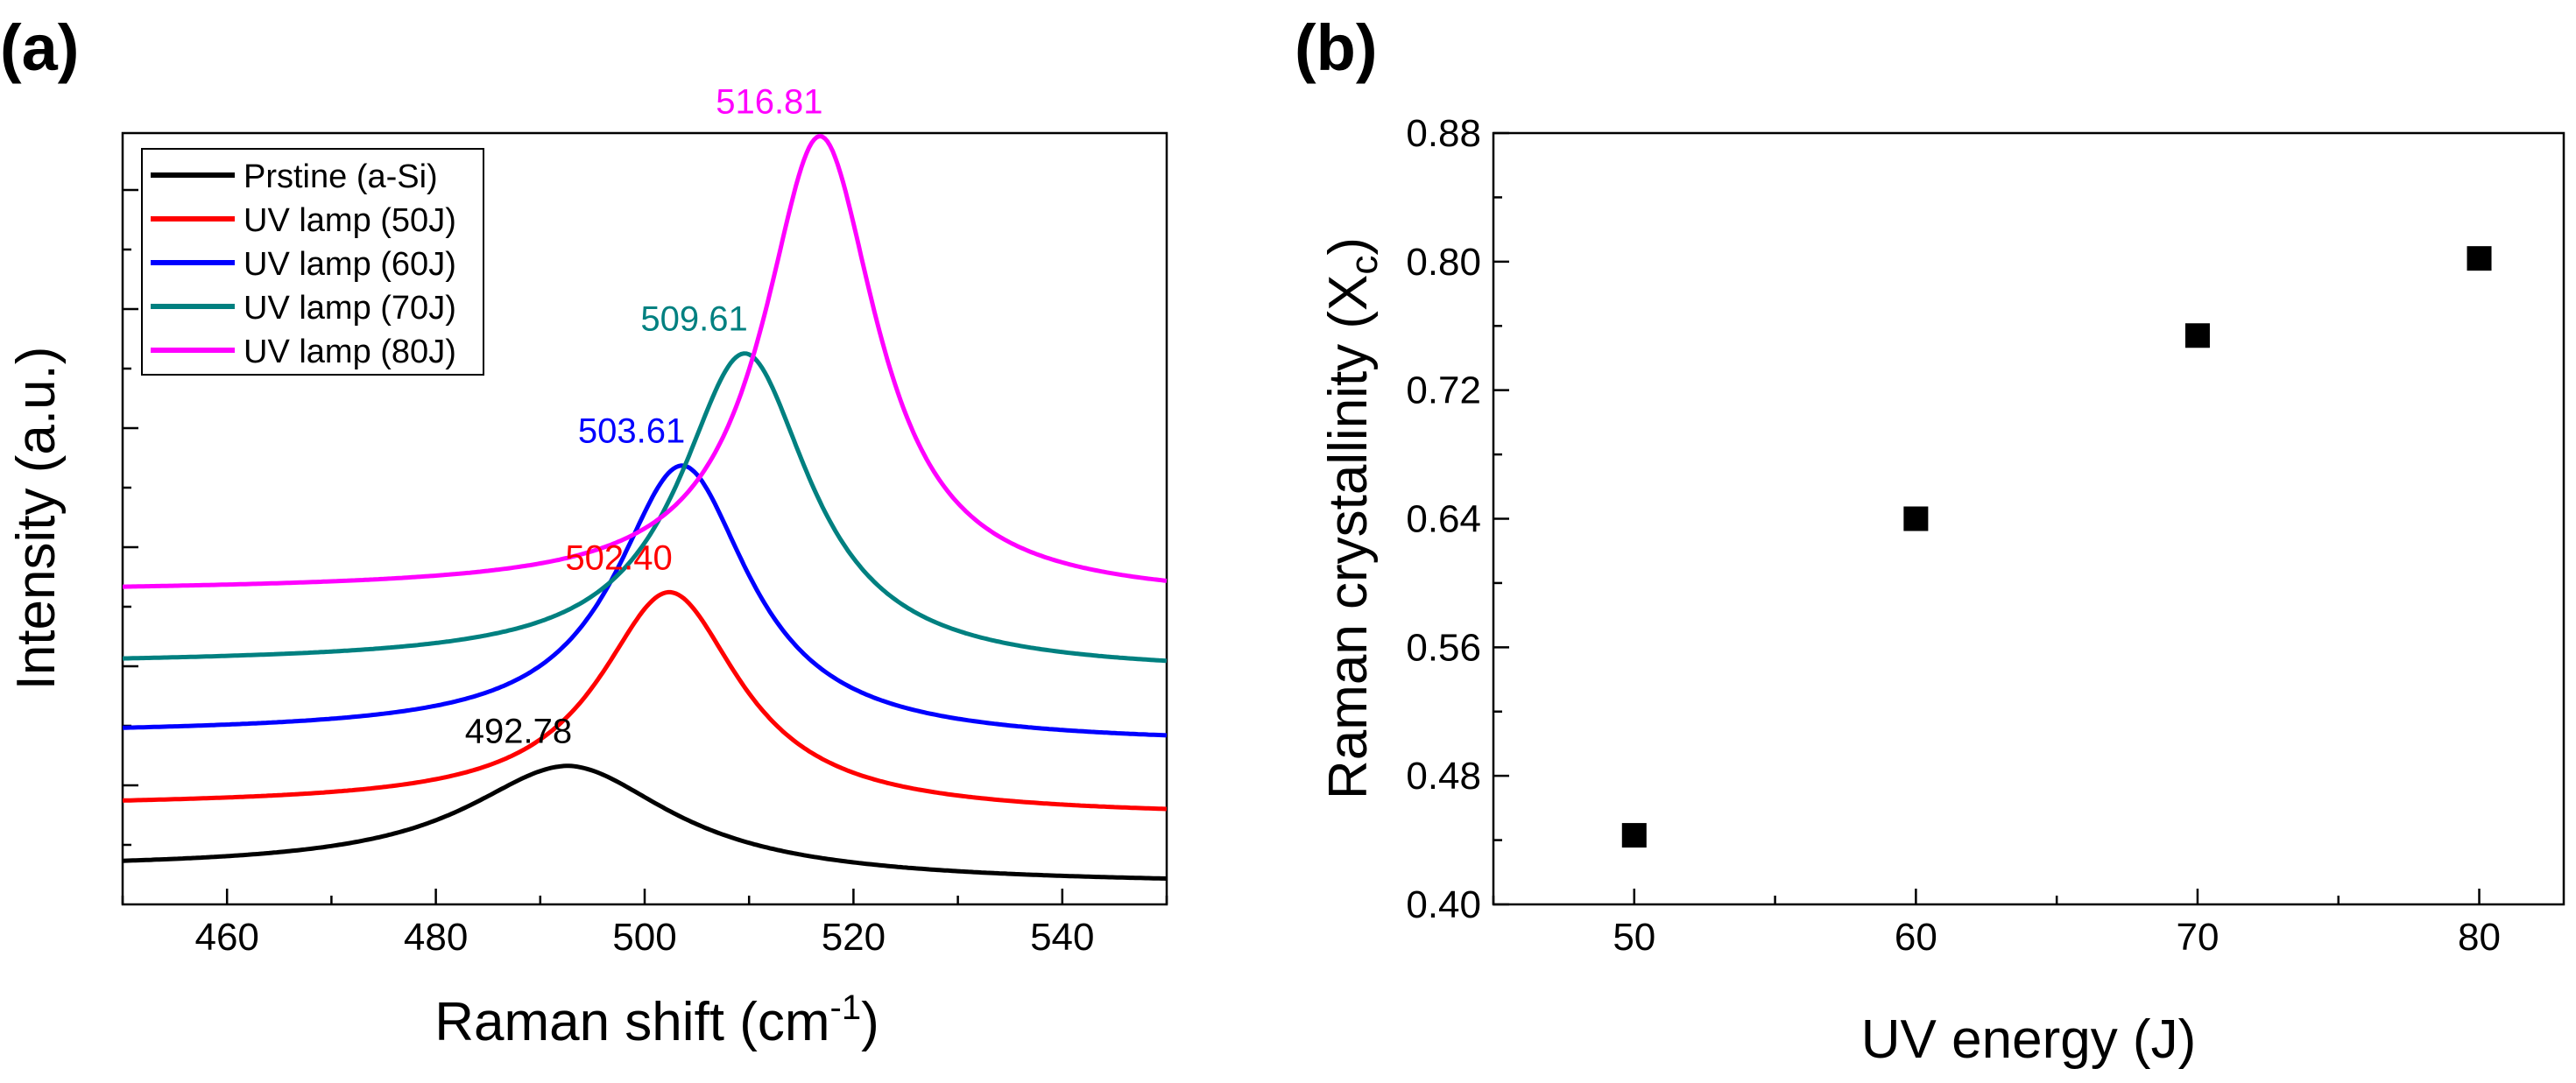 Image resolution: width=2576 pixels, height=1083 pixels. I want to click on legend-label: UV lamp (80J), so click(350, 352).